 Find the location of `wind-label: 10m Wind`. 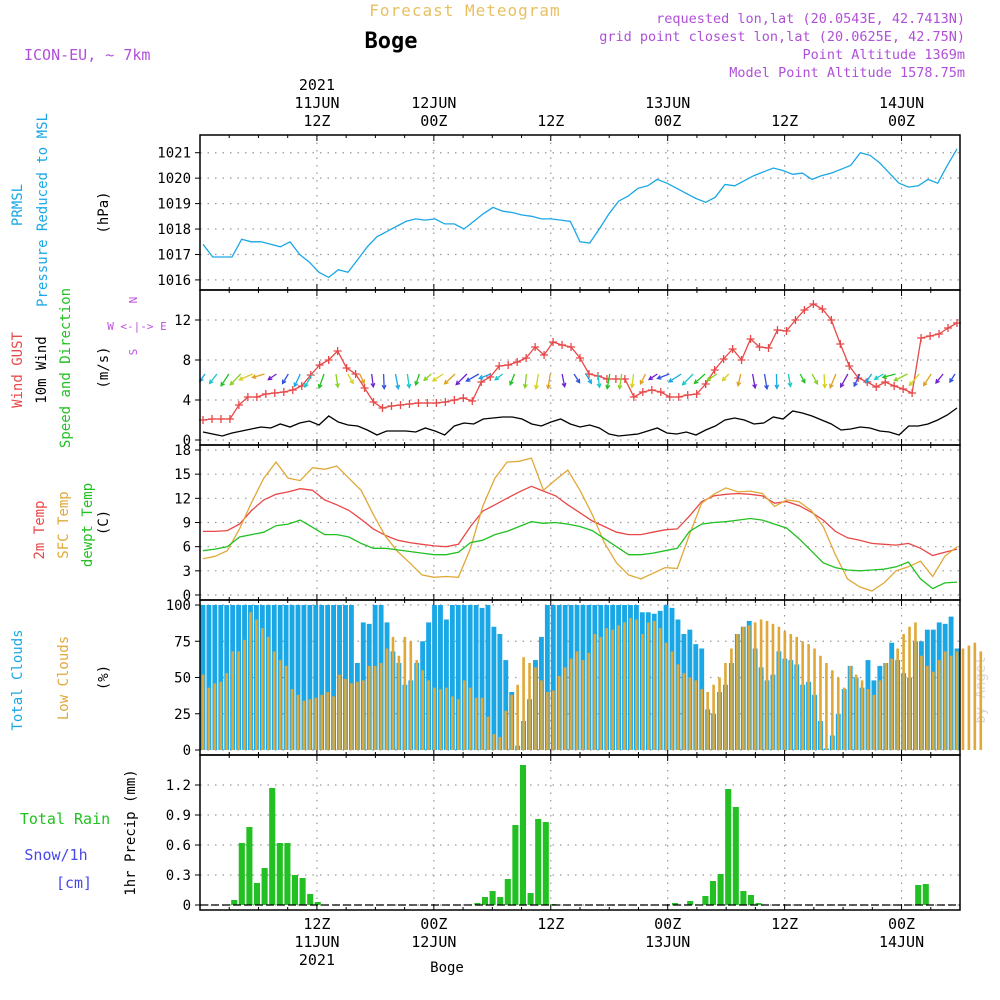

wind-label: 10m Wind is located at coordinates (42, 369).